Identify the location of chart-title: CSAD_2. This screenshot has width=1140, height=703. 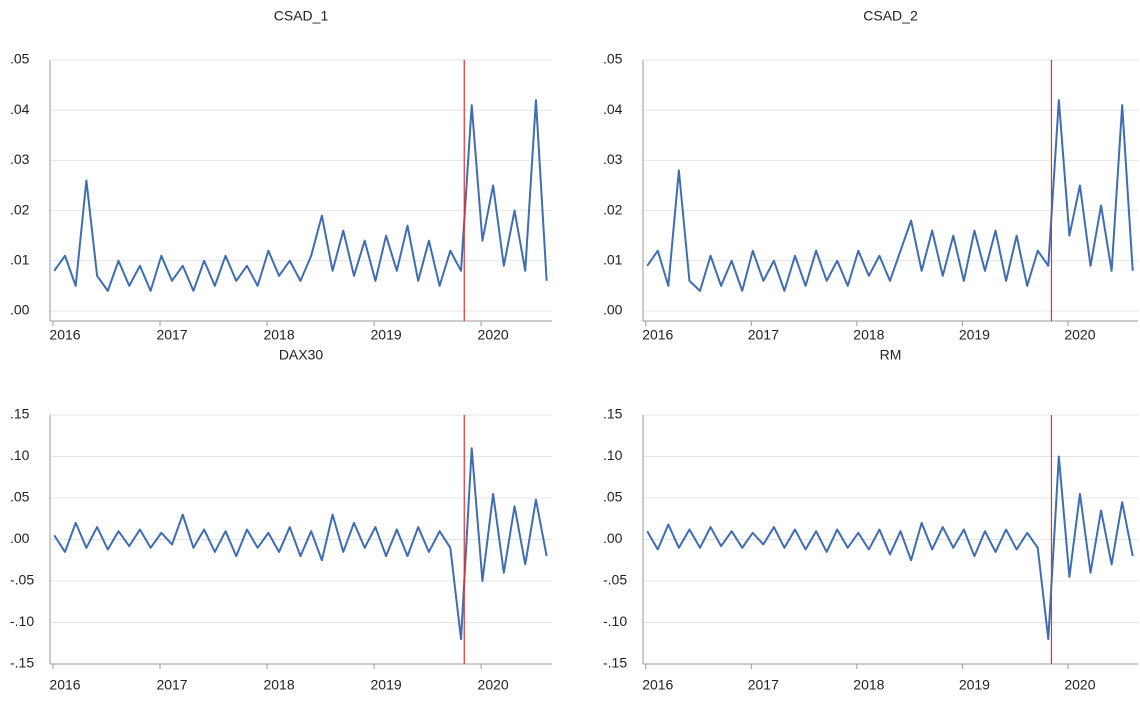
(890, 16).